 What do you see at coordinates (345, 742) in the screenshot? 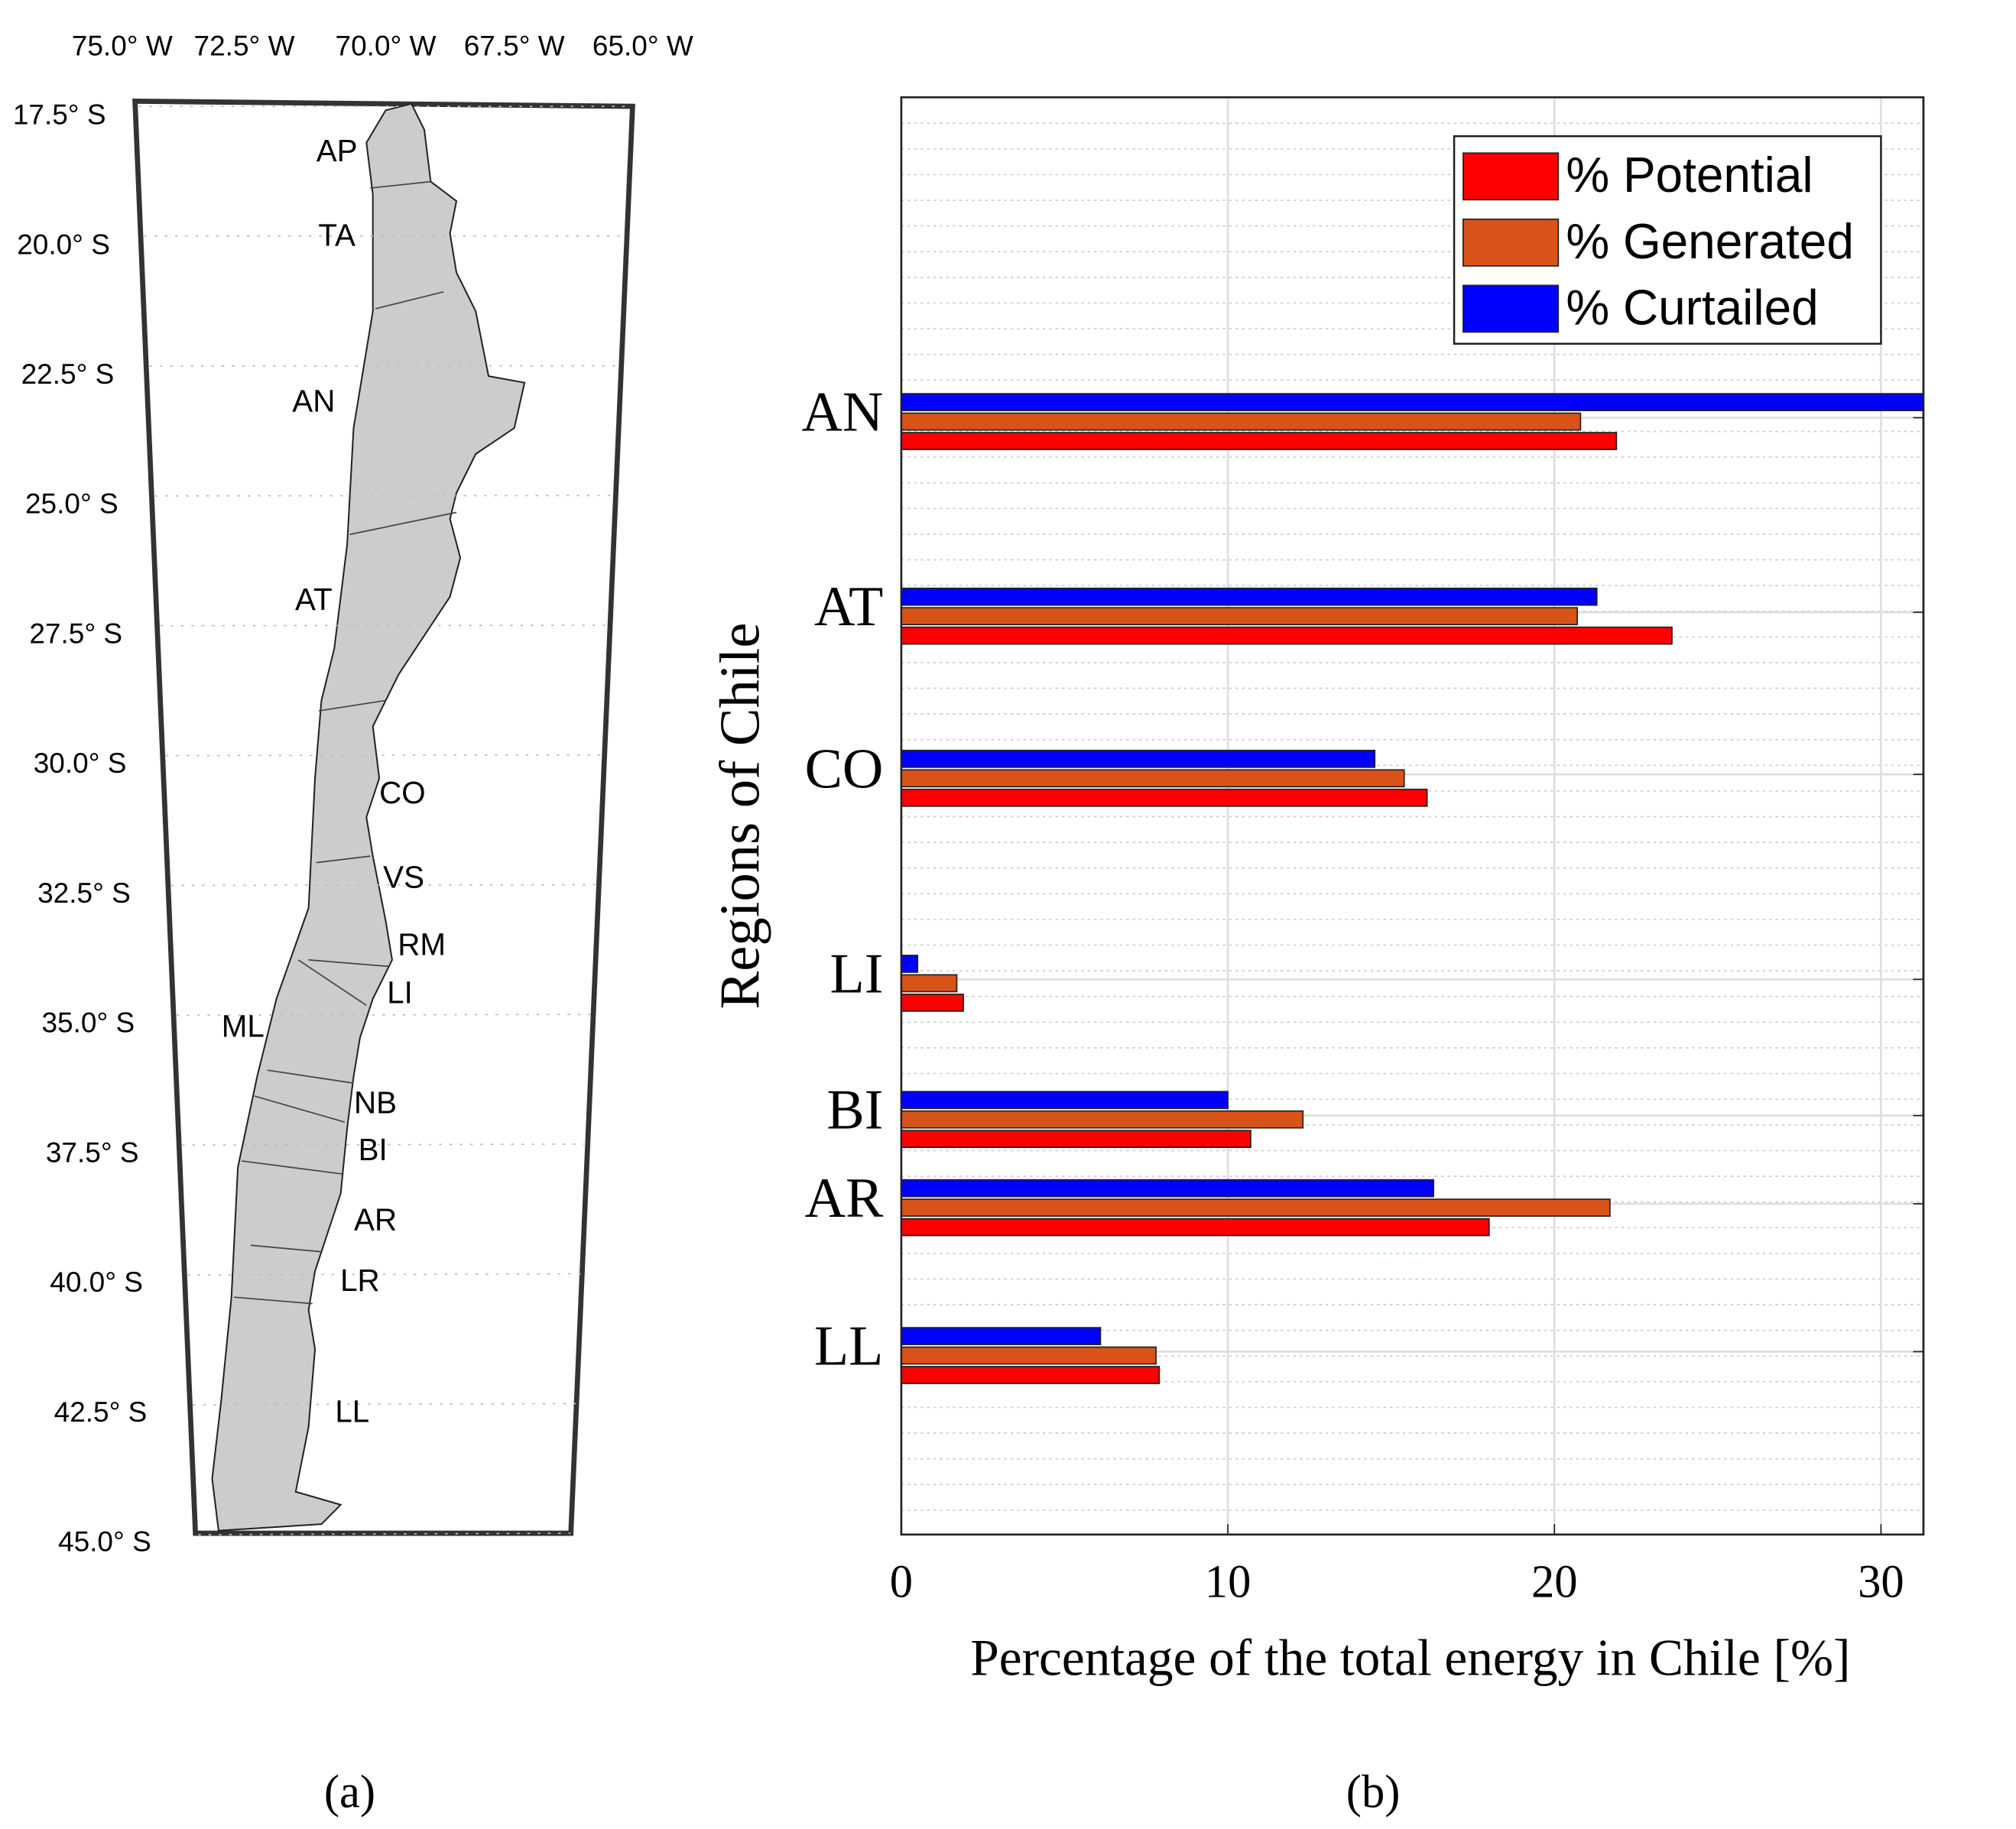
I see `region-borders` at bounding box center [345, 742].